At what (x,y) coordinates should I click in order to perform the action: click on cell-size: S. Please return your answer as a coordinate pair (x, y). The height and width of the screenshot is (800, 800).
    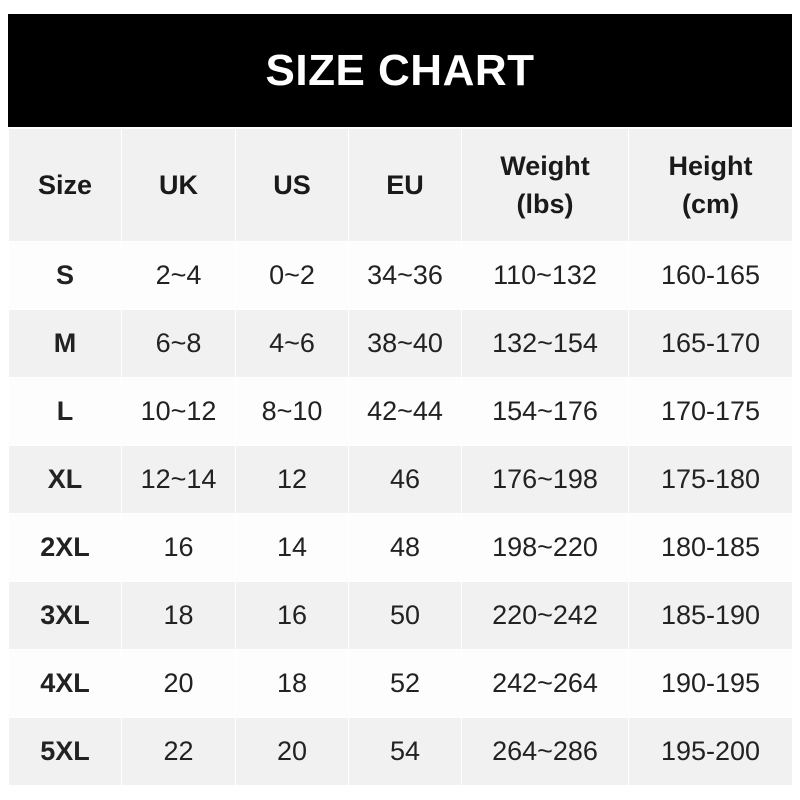
    Looking at the image, I should click on (65, 275).